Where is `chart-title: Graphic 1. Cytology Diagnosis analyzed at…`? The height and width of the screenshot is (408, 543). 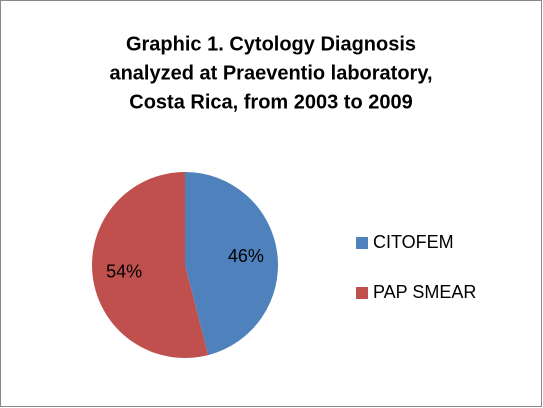 chart-title: Graphic 1. Cytology Diagnosis analyzed at… is located at coordinates (270, 73).